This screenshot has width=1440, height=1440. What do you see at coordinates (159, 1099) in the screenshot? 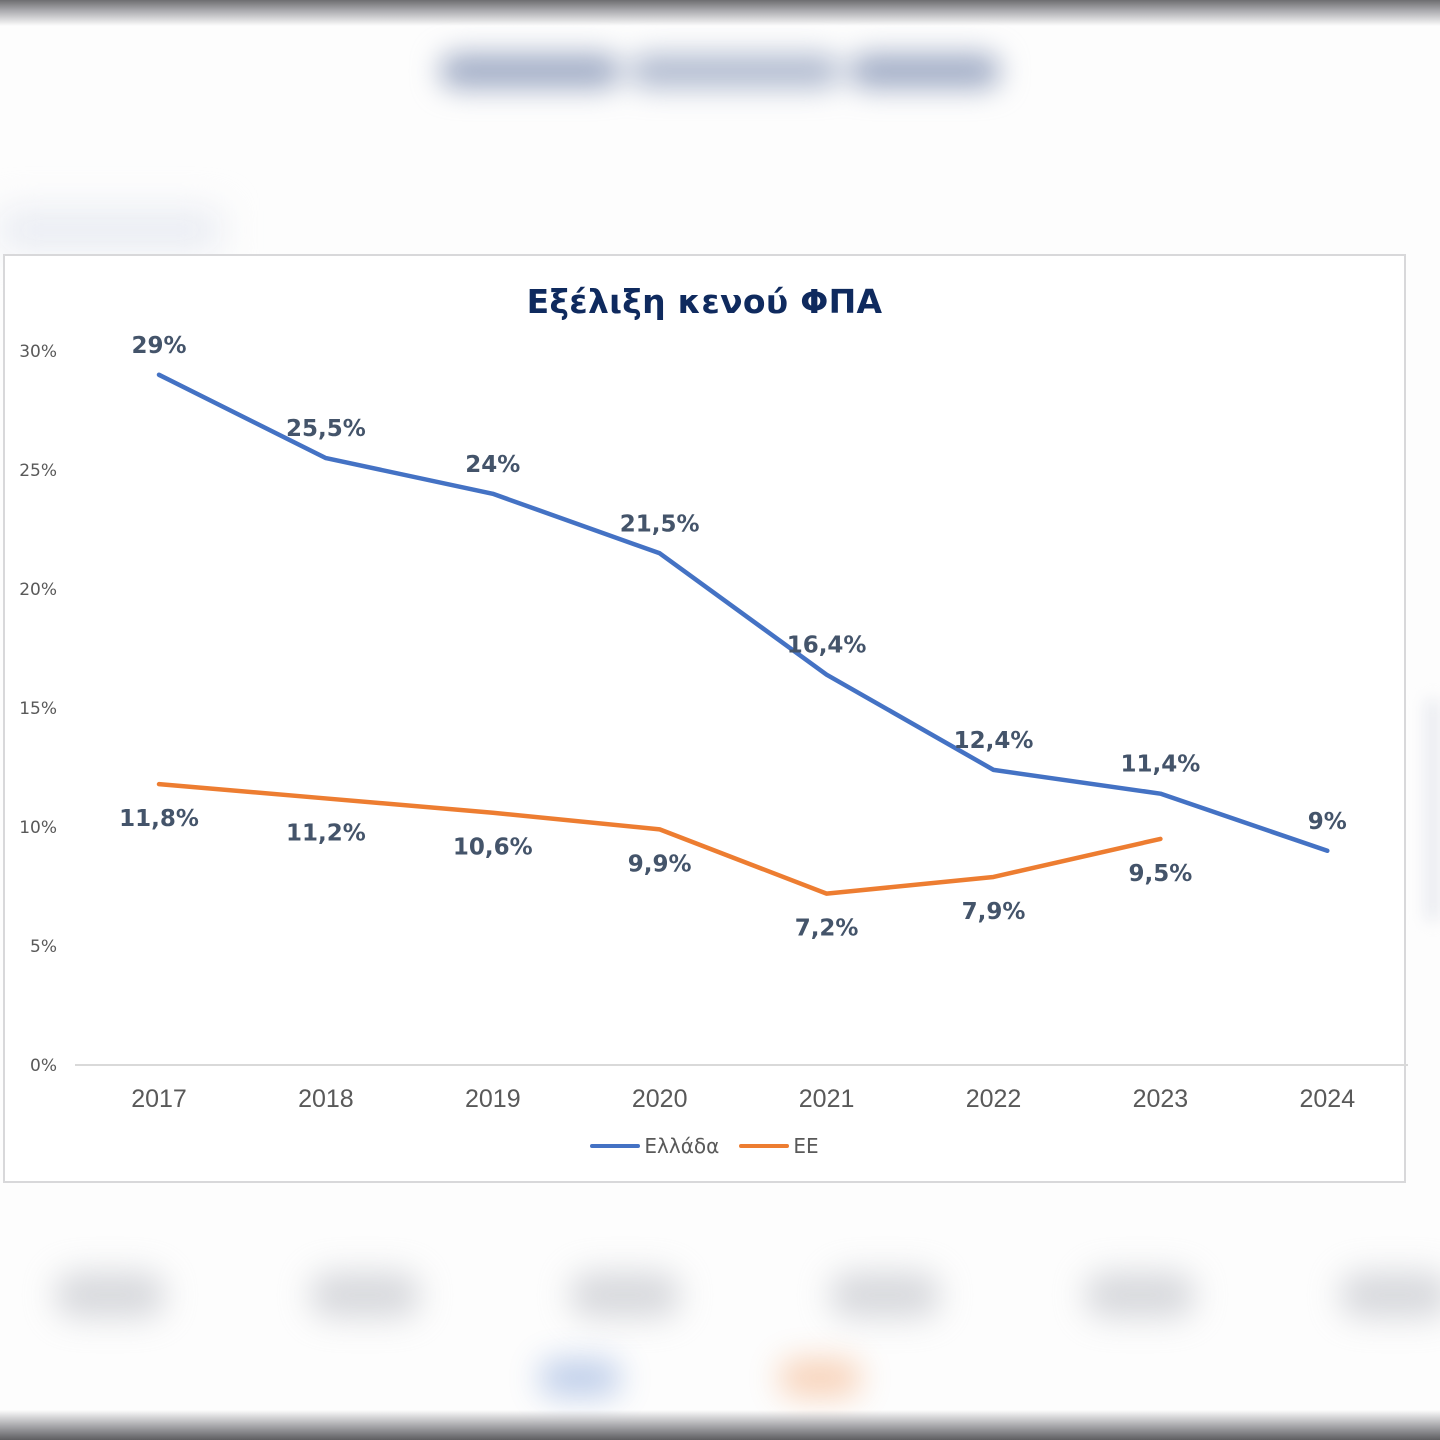
I see `x-tick-label: 2017` at bounding box center [159, 1099].